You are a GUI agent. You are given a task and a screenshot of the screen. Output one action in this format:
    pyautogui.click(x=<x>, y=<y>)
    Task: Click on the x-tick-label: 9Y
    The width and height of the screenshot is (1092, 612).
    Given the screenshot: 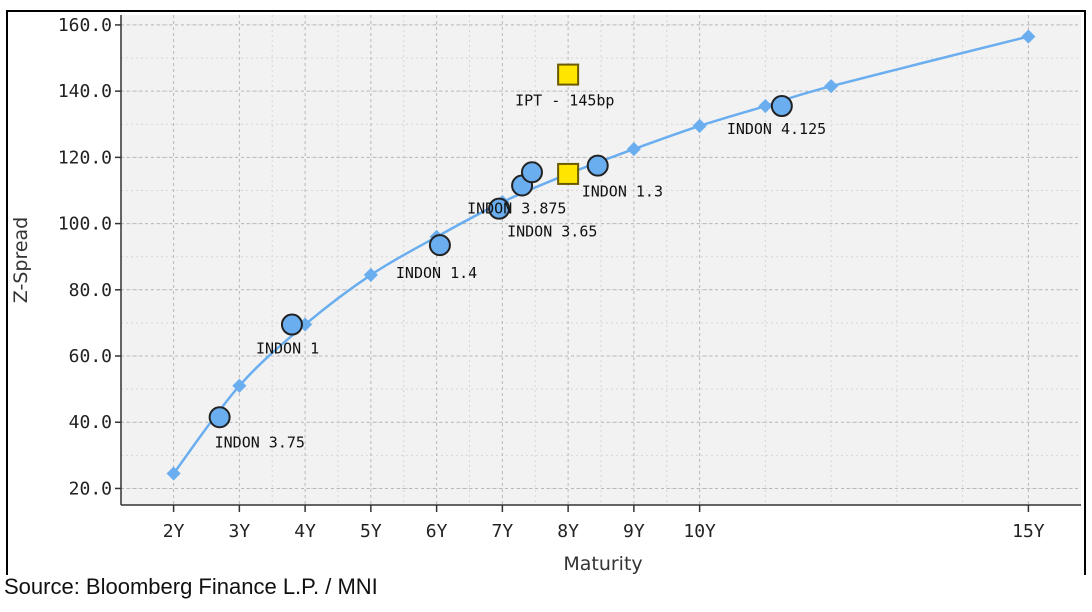 What is the action you would take?
    pyautogui.click(x=634, y=531)
    